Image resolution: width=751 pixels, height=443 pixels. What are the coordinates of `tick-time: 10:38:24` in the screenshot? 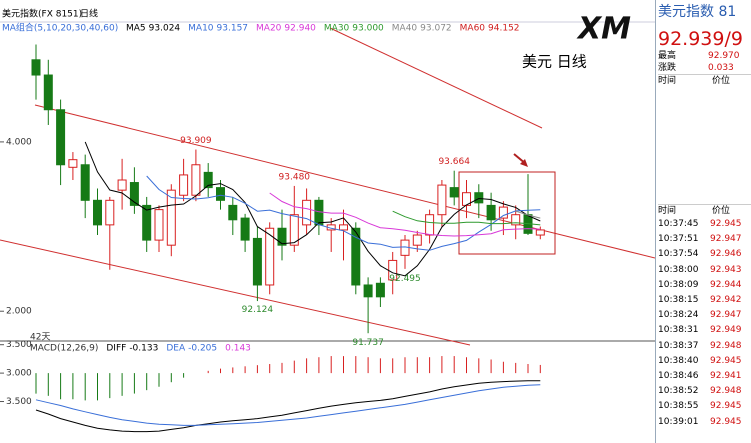 It's located at (678, 315).